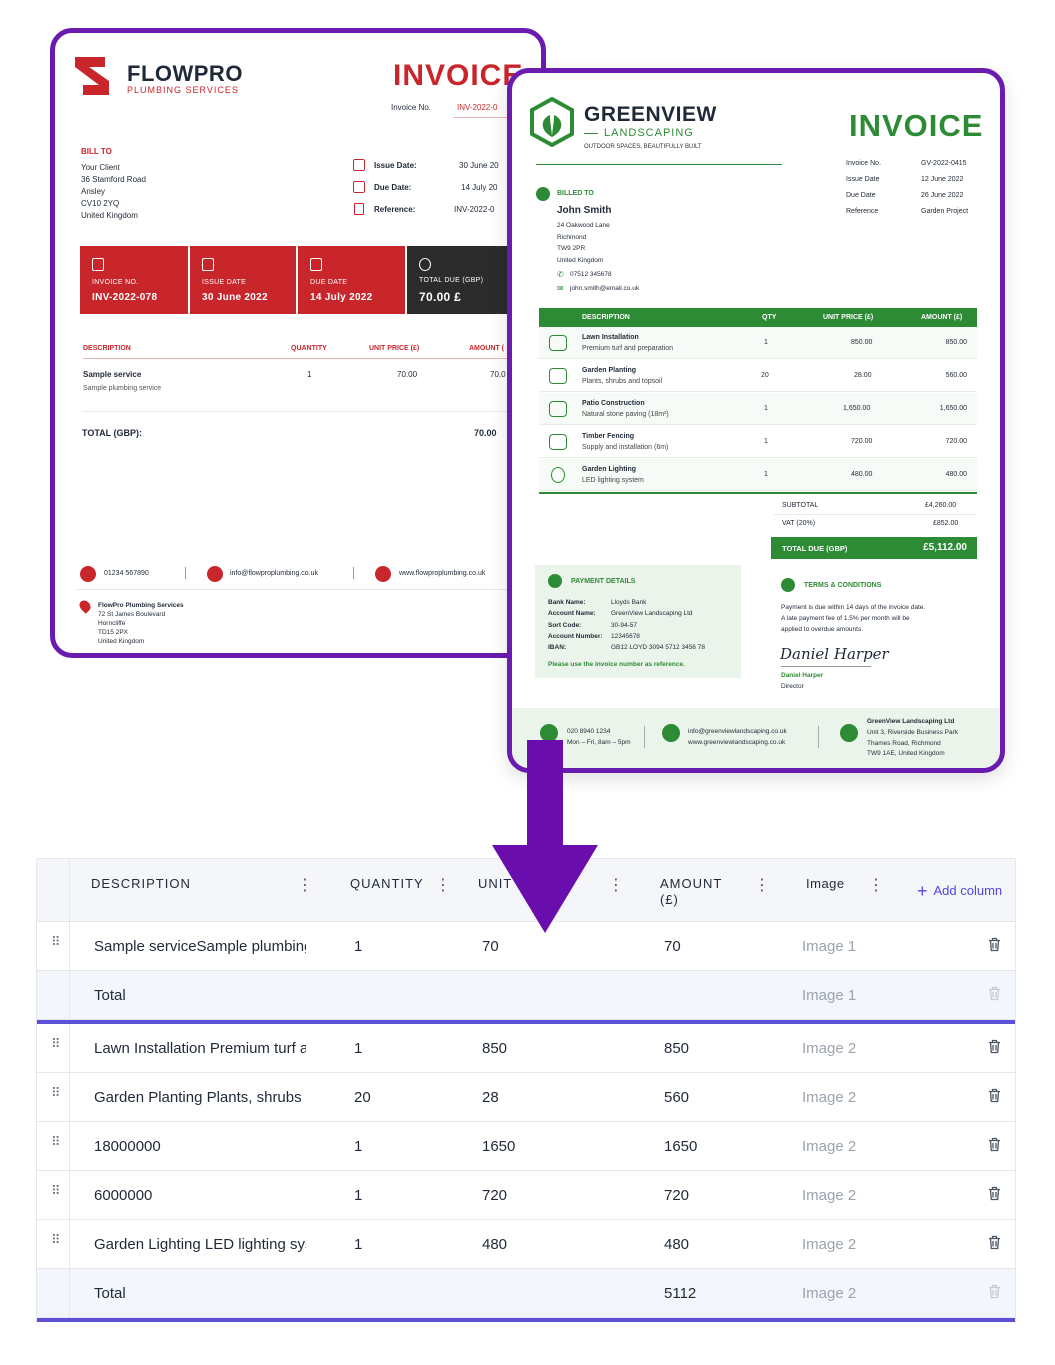 This screenshot has width=1055, height=1365. I want to click on meta-label: Invoice No., so click(864, 163).